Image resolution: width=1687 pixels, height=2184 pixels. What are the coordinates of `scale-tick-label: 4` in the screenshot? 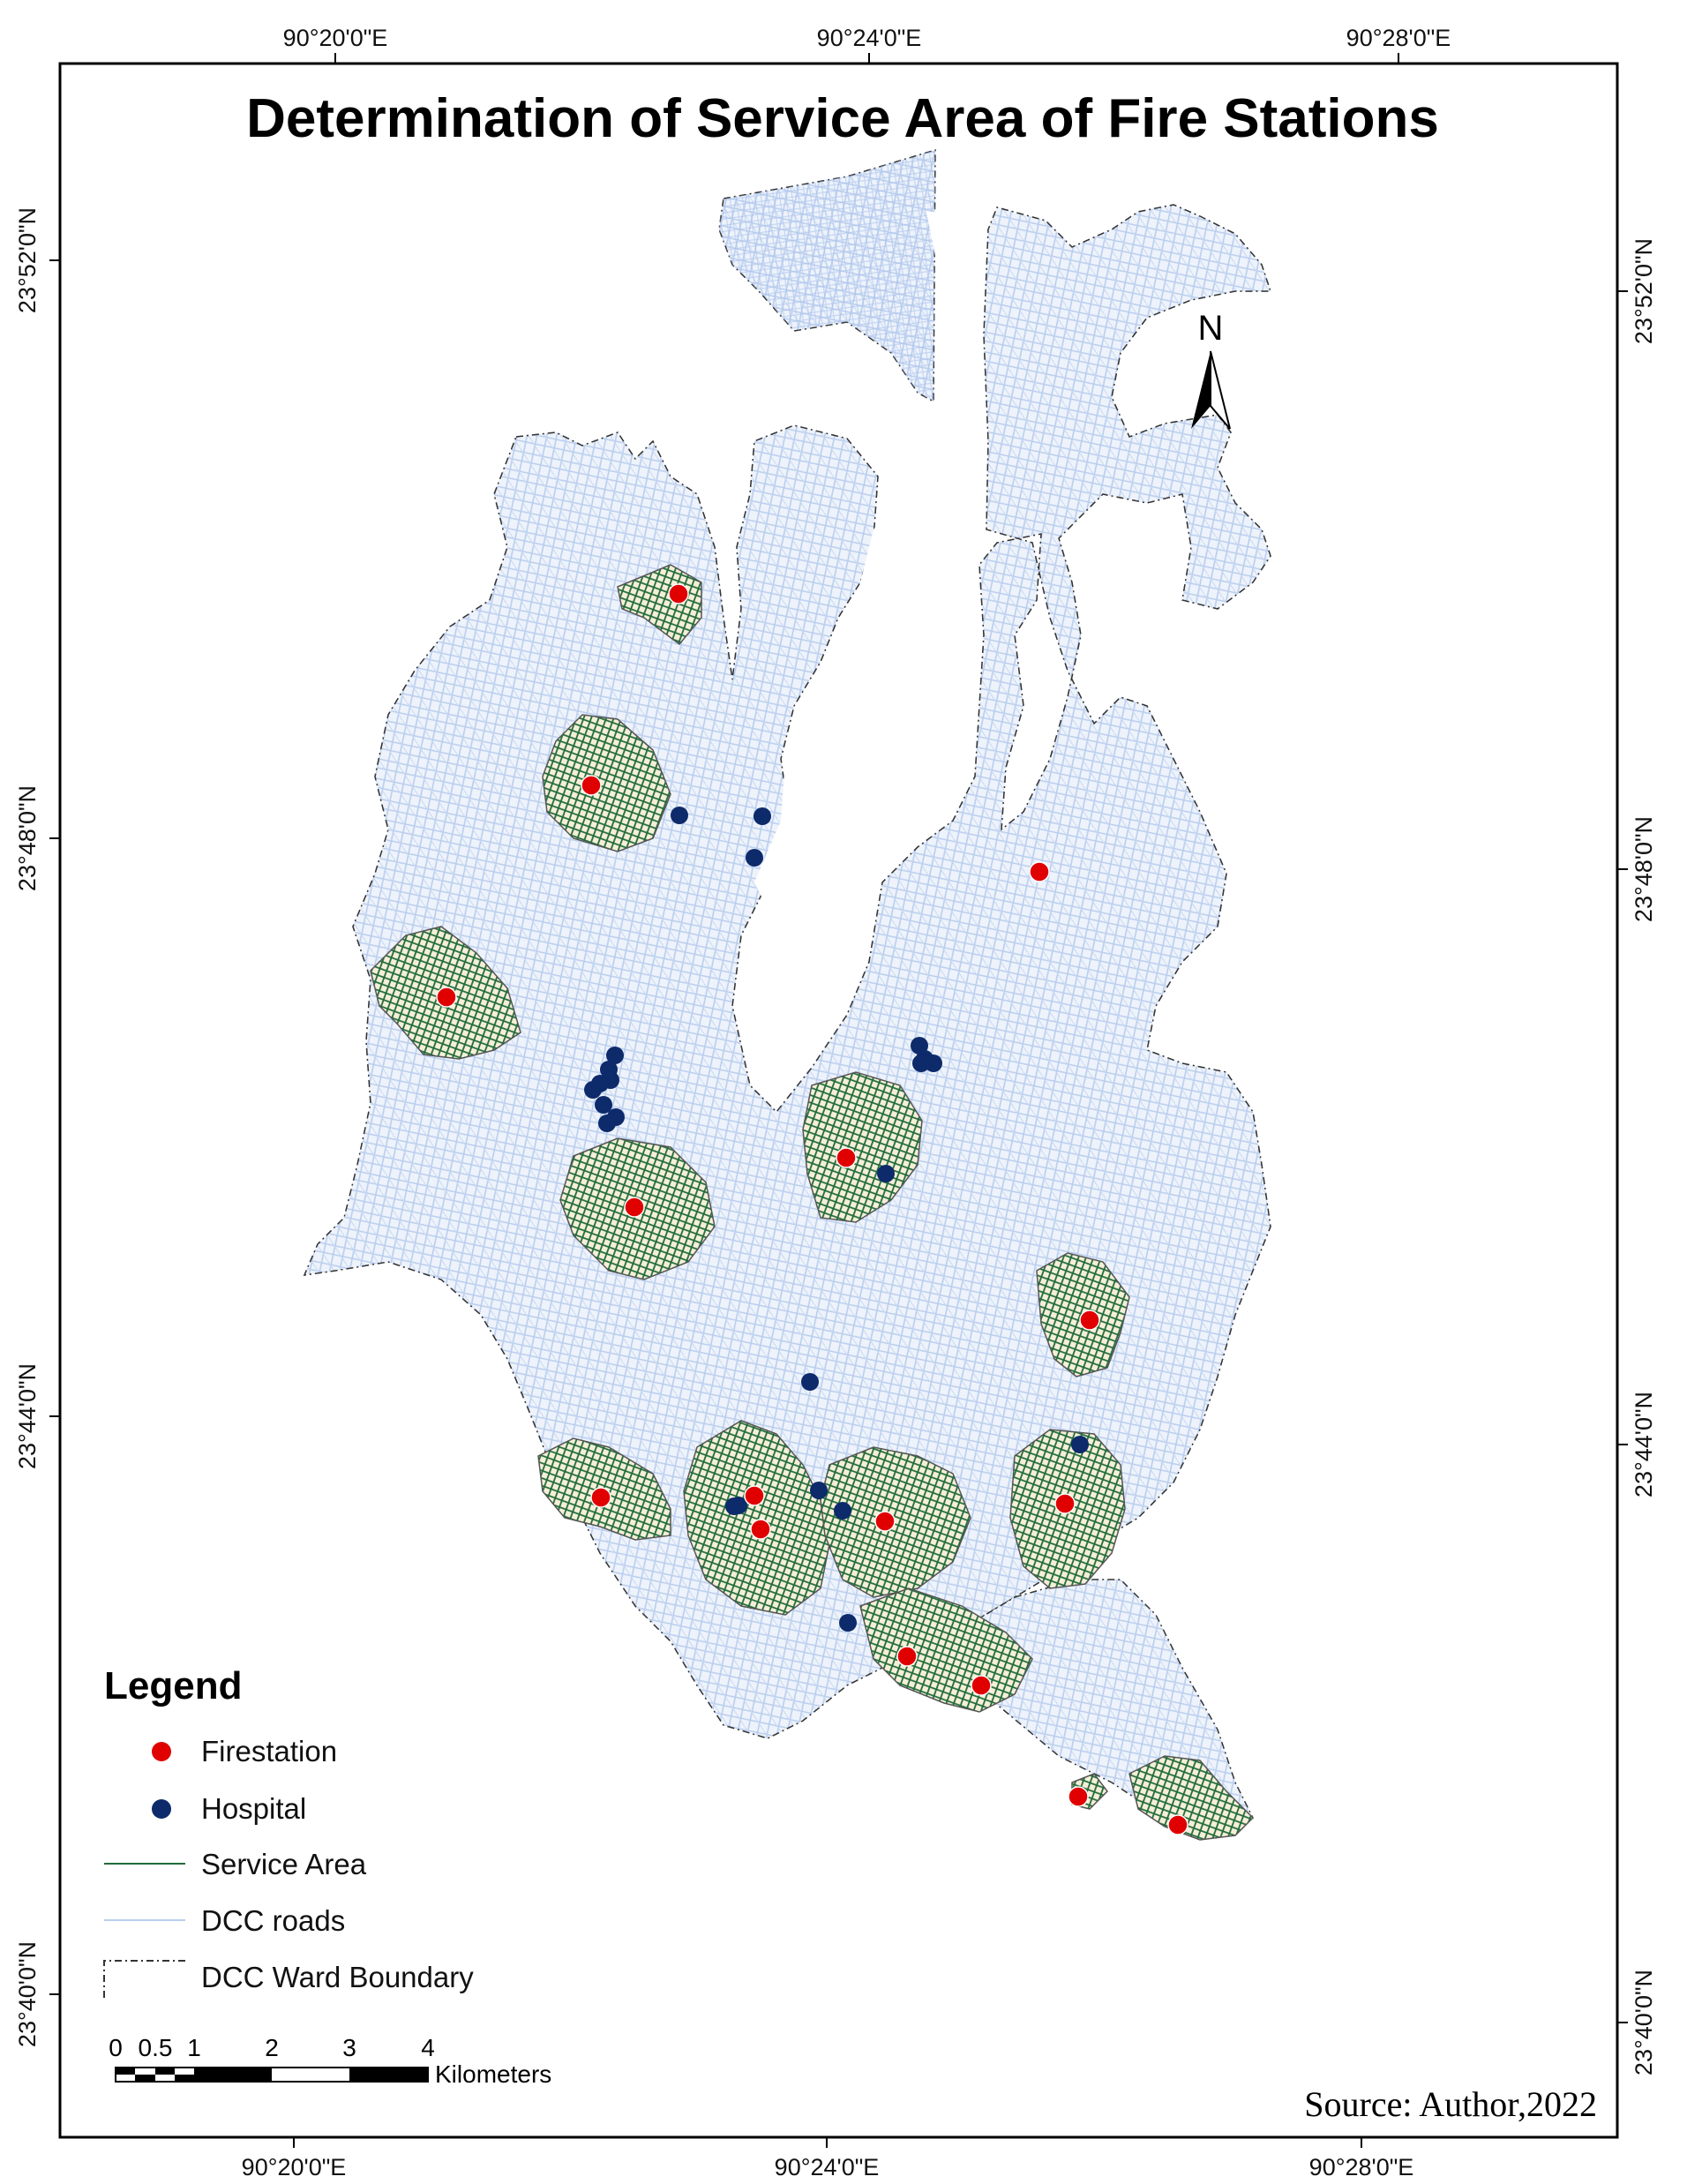 It's located at (428, 2047).